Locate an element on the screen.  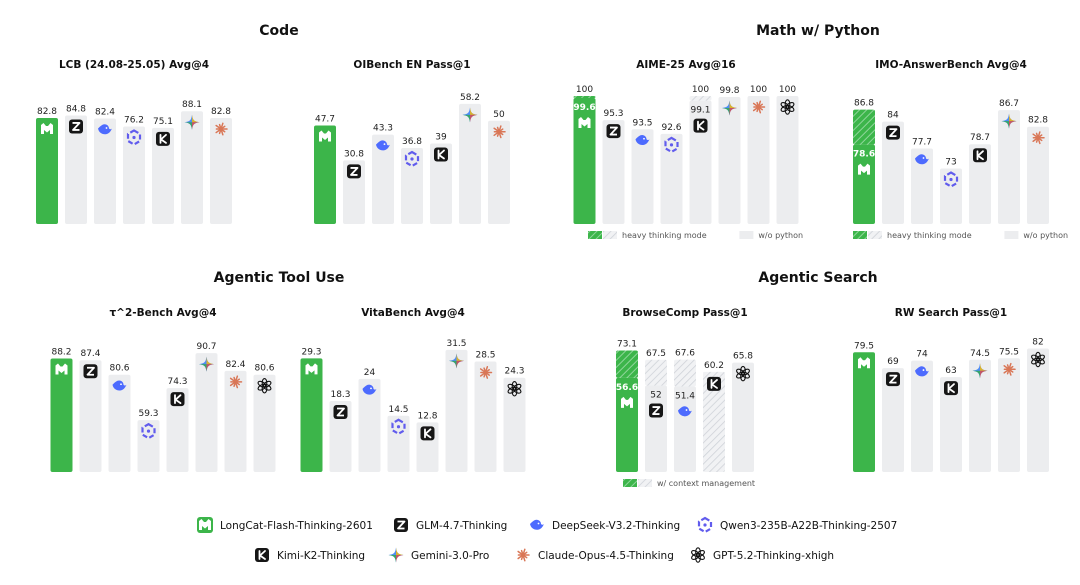
legend-item-deepseek: DeepSeek-V3.2-Thinking is located at coordinates (605, 525).